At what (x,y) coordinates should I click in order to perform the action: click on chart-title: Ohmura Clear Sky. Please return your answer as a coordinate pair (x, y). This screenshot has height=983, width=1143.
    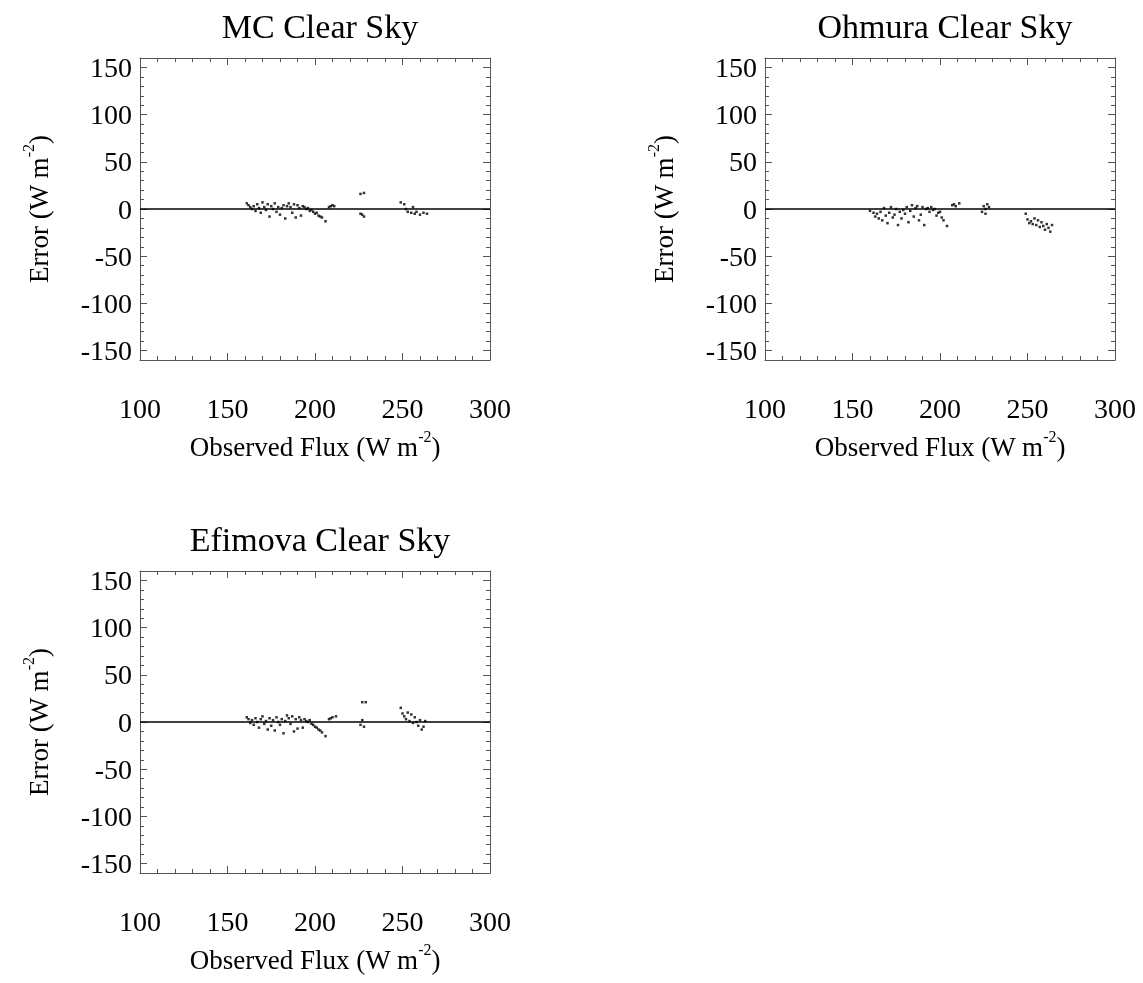
    Looking at the image, I should click on (945, 26).